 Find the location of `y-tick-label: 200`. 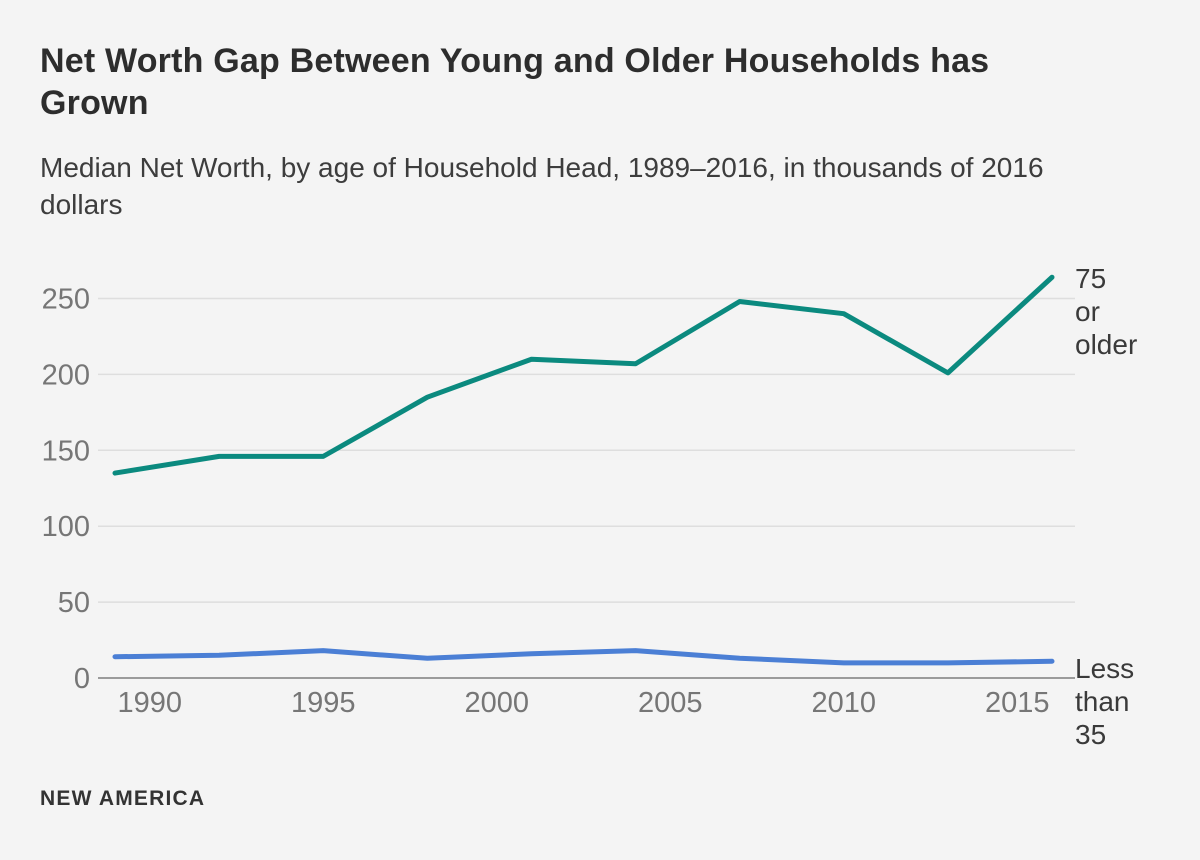

y-tick-label: 200 is located at coordinates (66, 375).